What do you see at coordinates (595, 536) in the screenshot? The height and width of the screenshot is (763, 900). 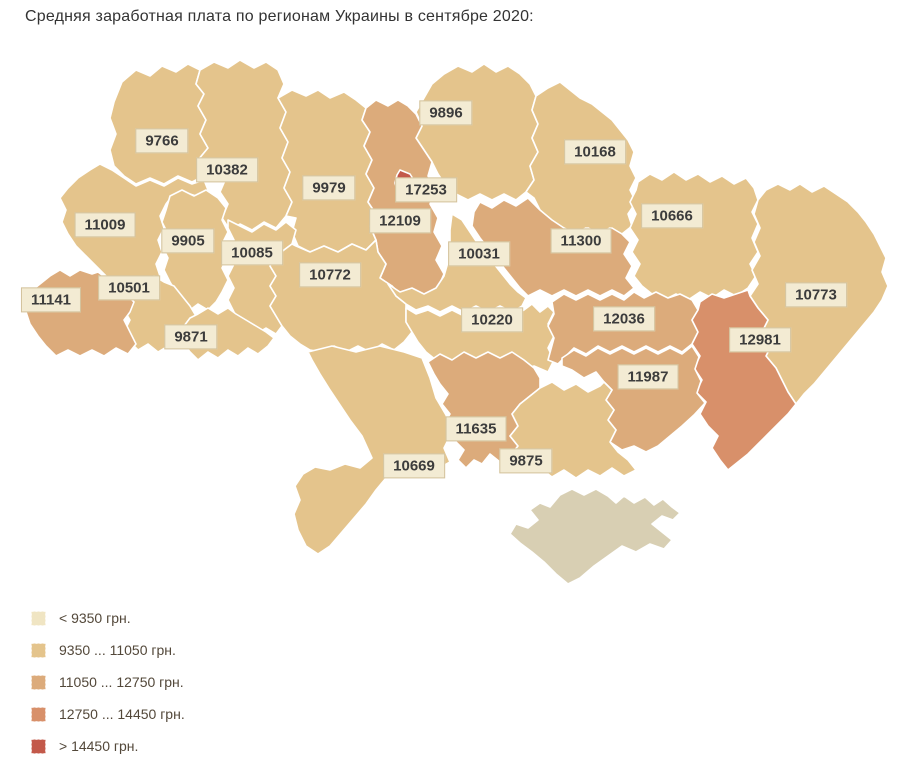 I see `region-crimea` at bounding box center [595, 536].